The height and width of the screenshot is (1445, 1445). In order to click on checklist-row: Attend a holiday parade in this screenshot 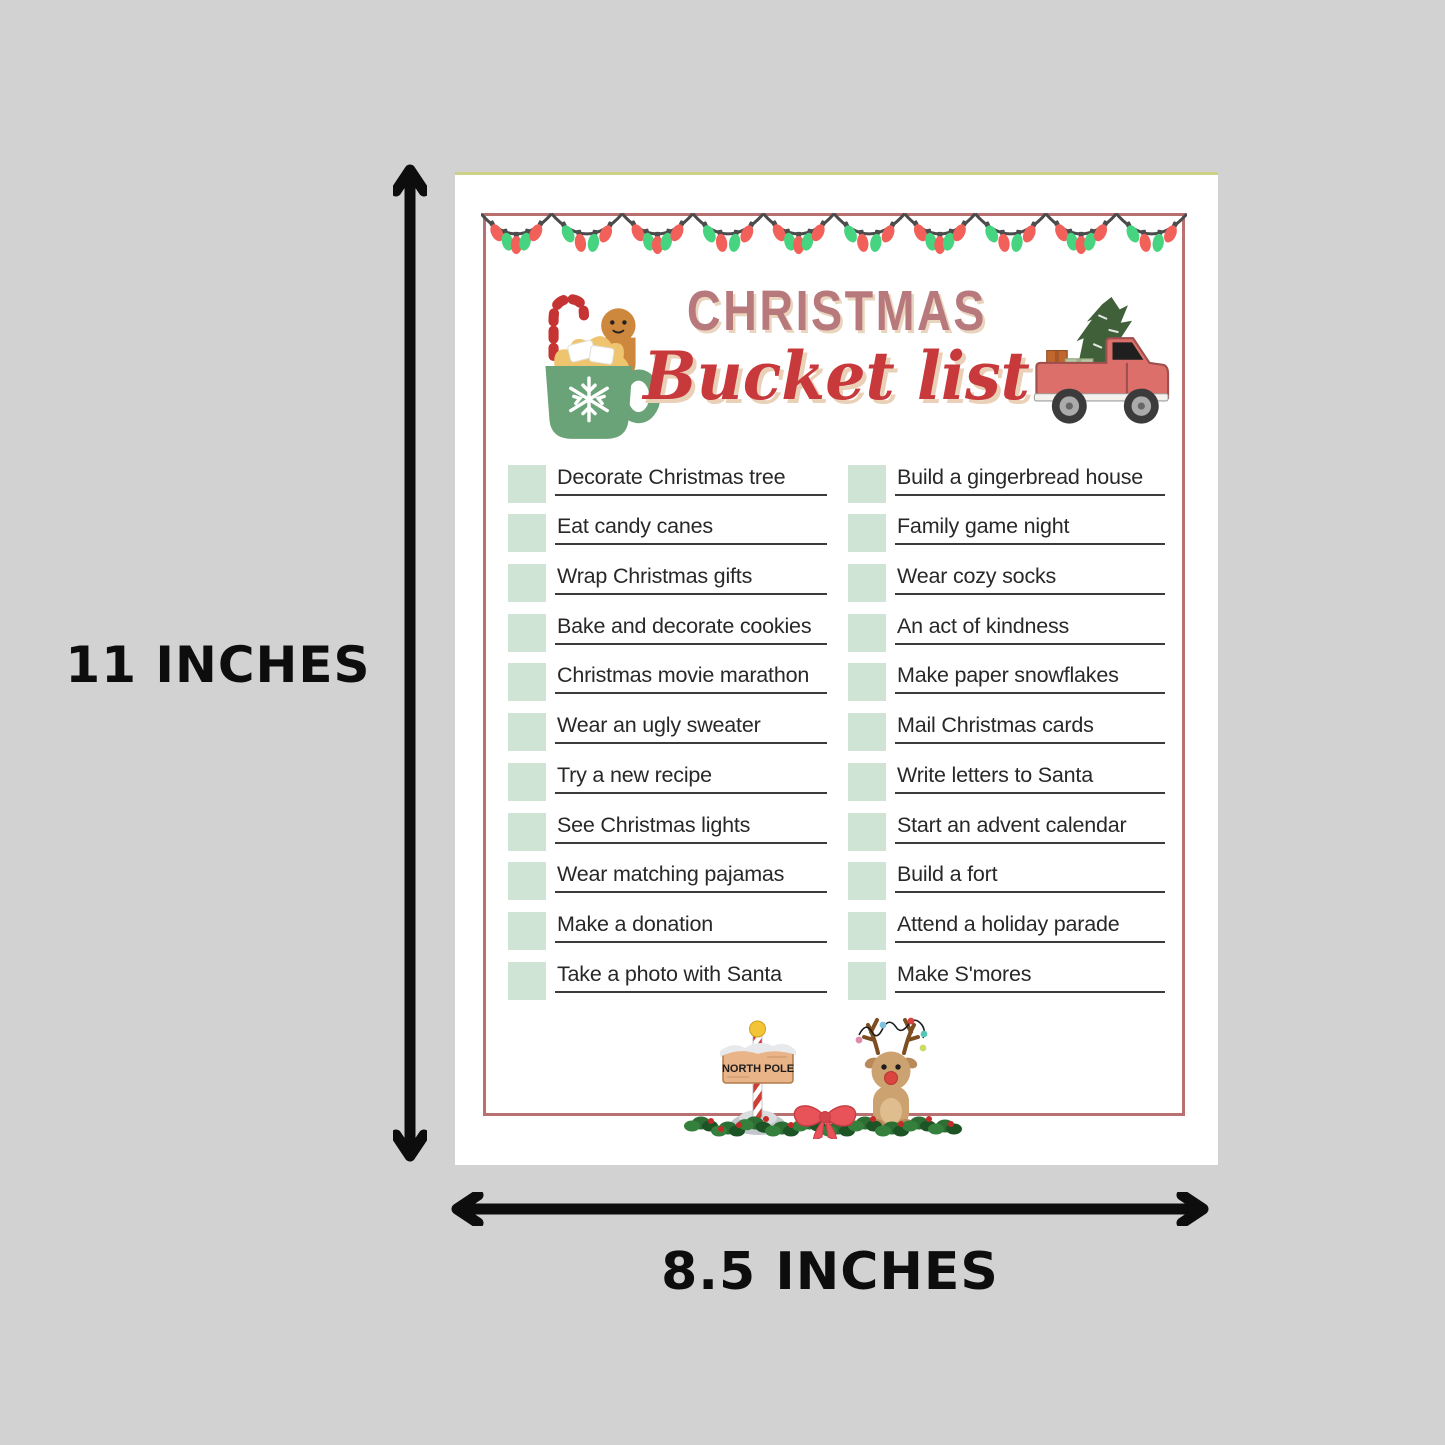, I will do `click(1006, 925)`.